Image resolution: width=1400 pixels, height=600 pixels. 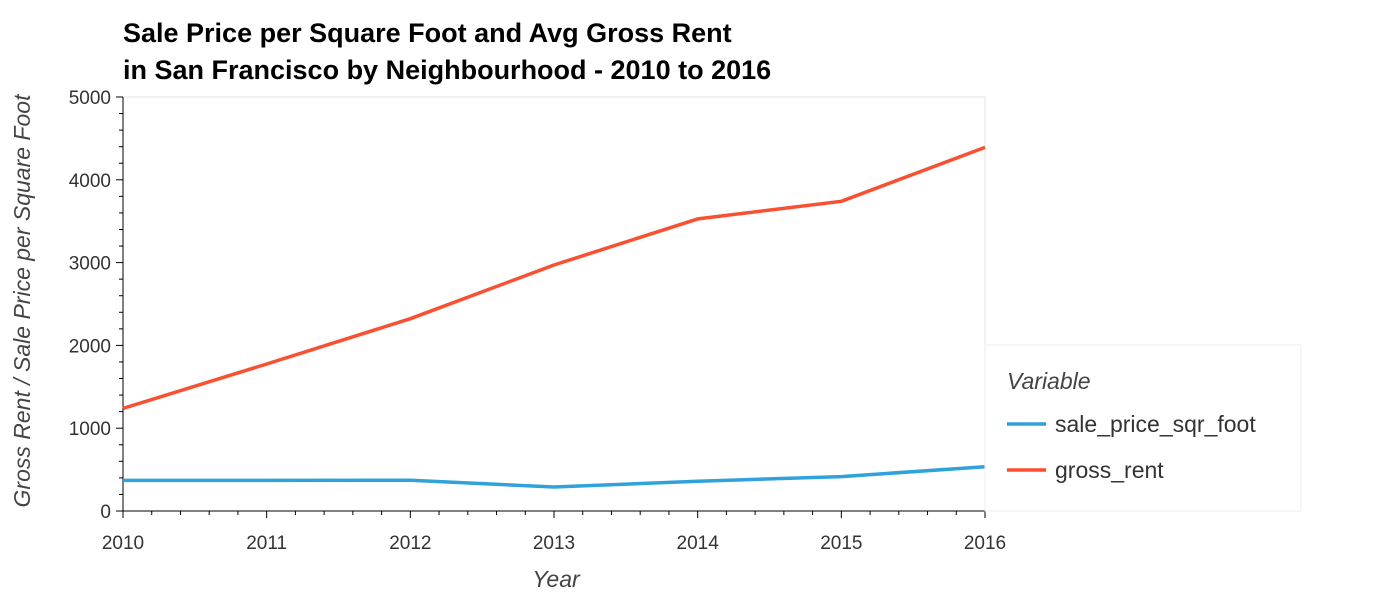 What do you see at coordinates (90, 98) in the screenshot?
I see `y-tick-label: 5000` at bounding box center [90, 98].